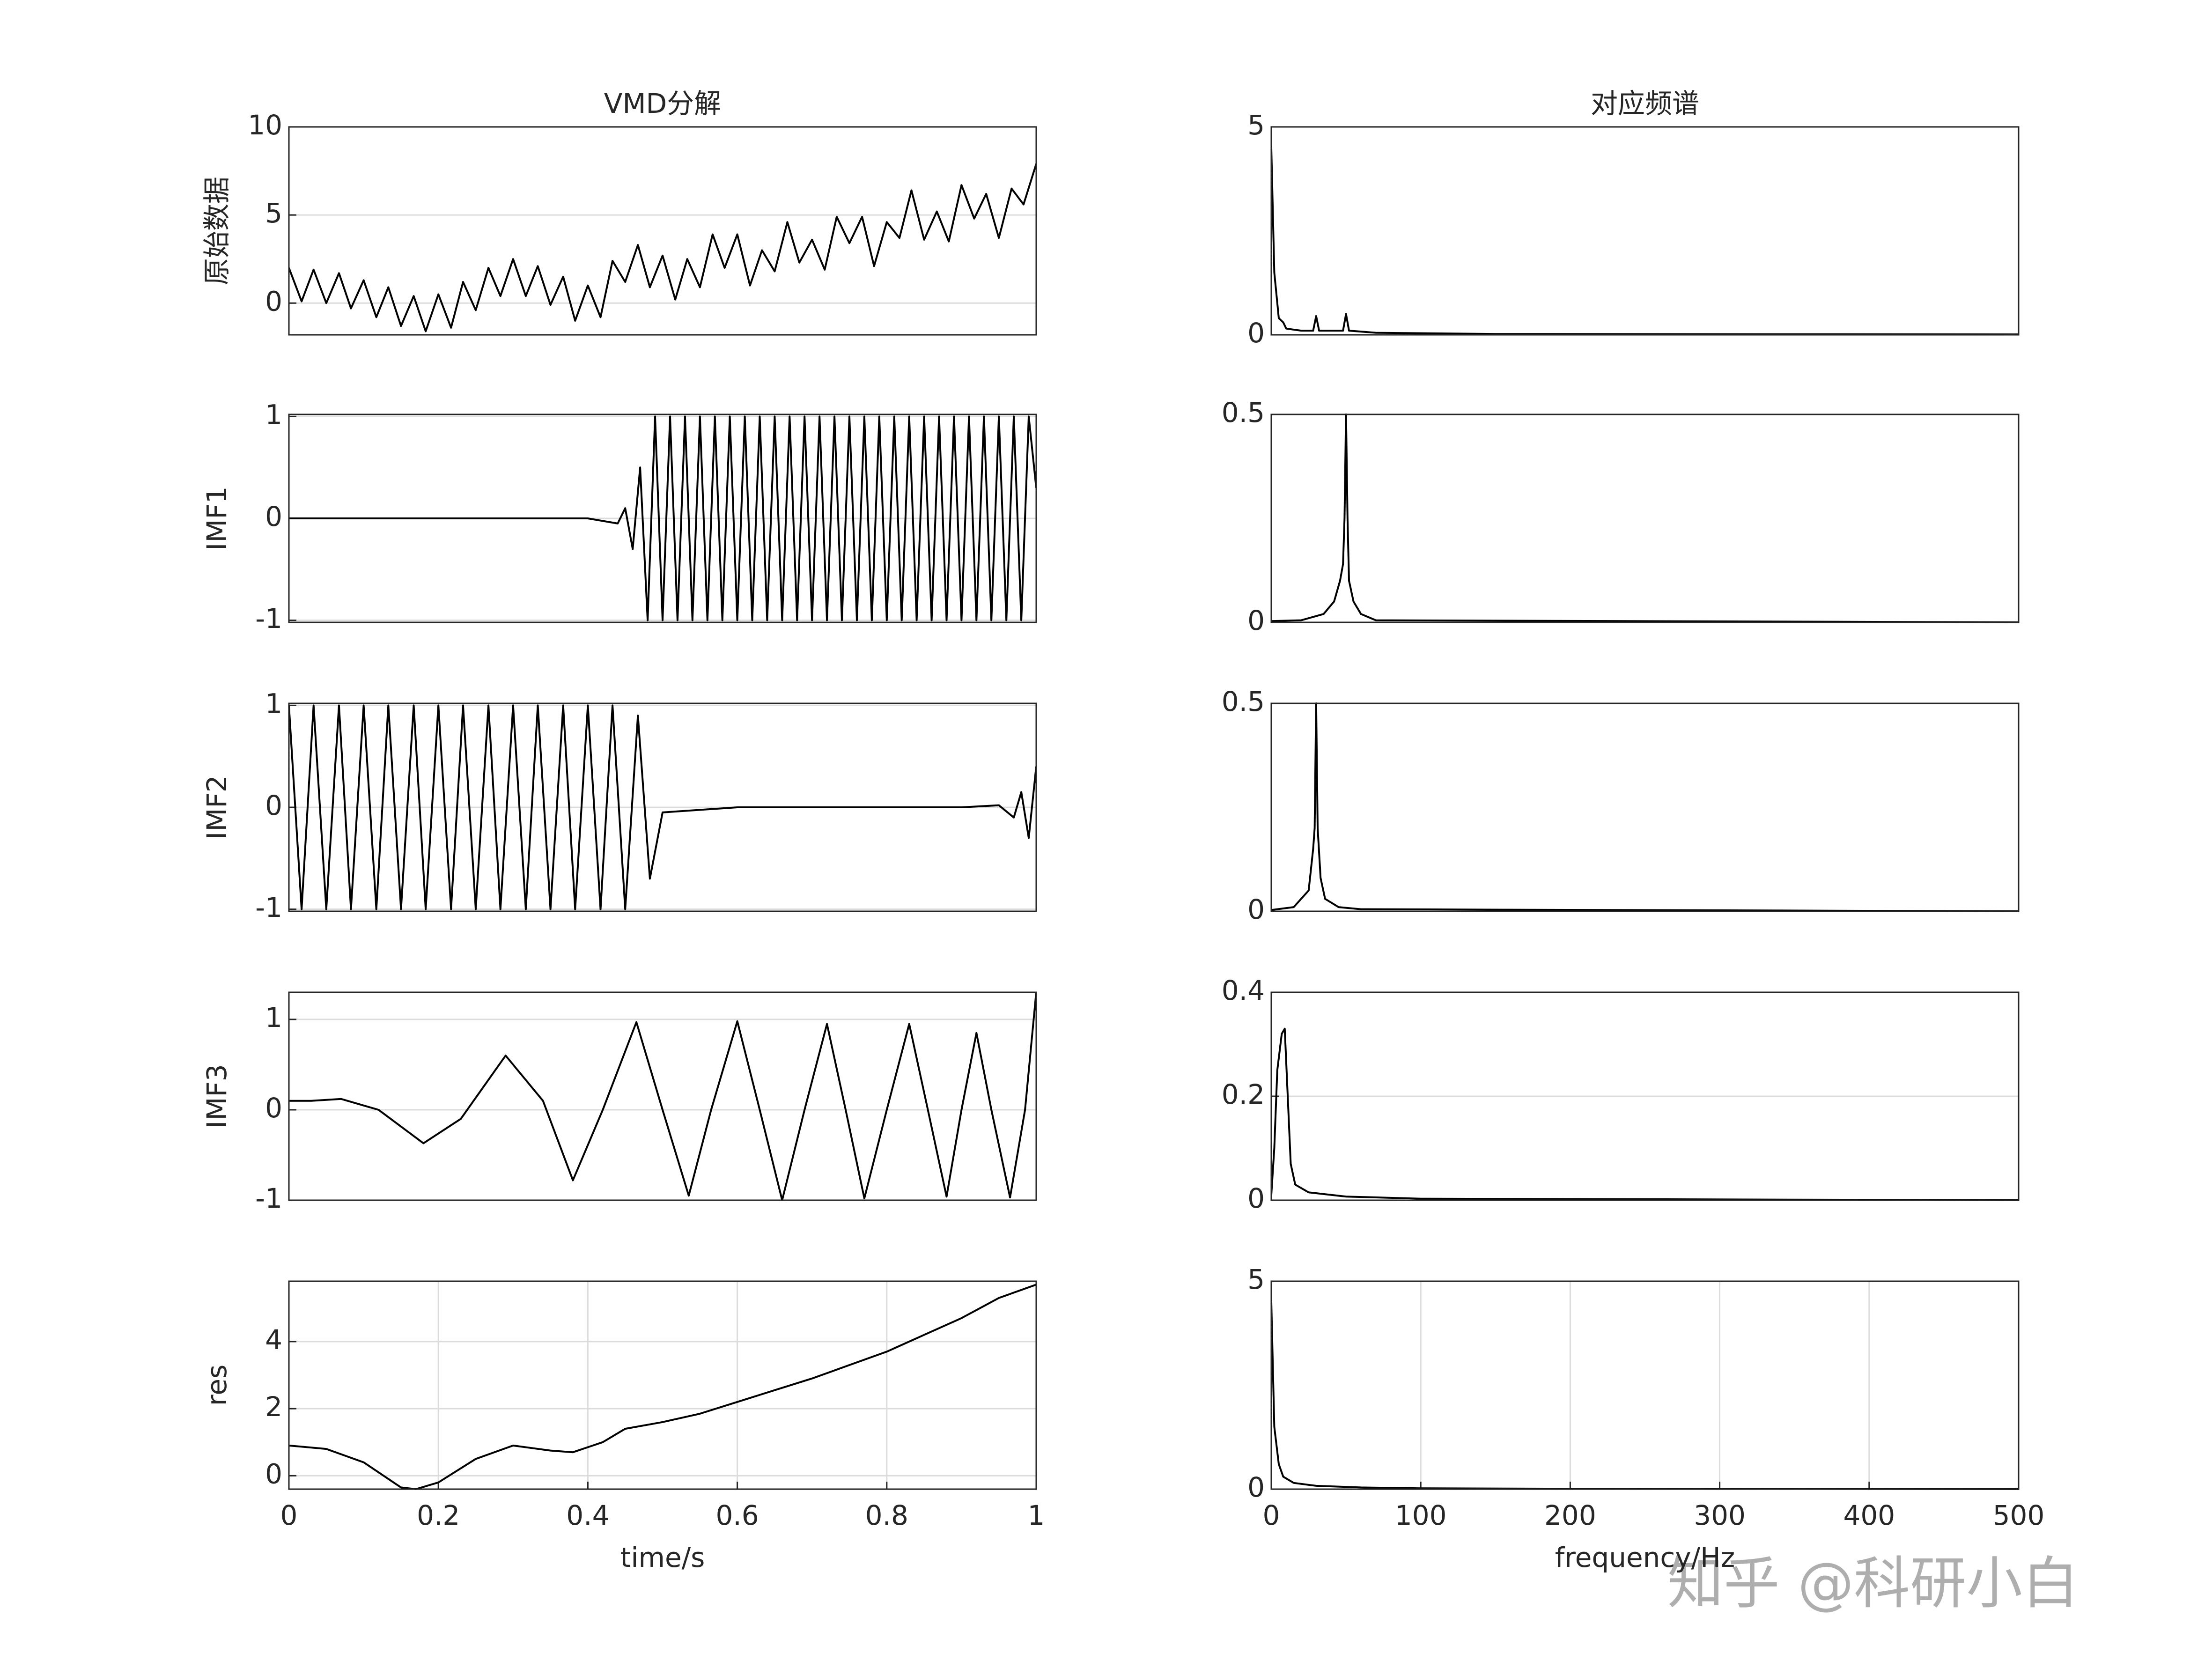  What do you see at coordinates (1243, 1094) in the screenshot?
I see `y-tick-label: 0.2` at bounding box center [1243, 1094].